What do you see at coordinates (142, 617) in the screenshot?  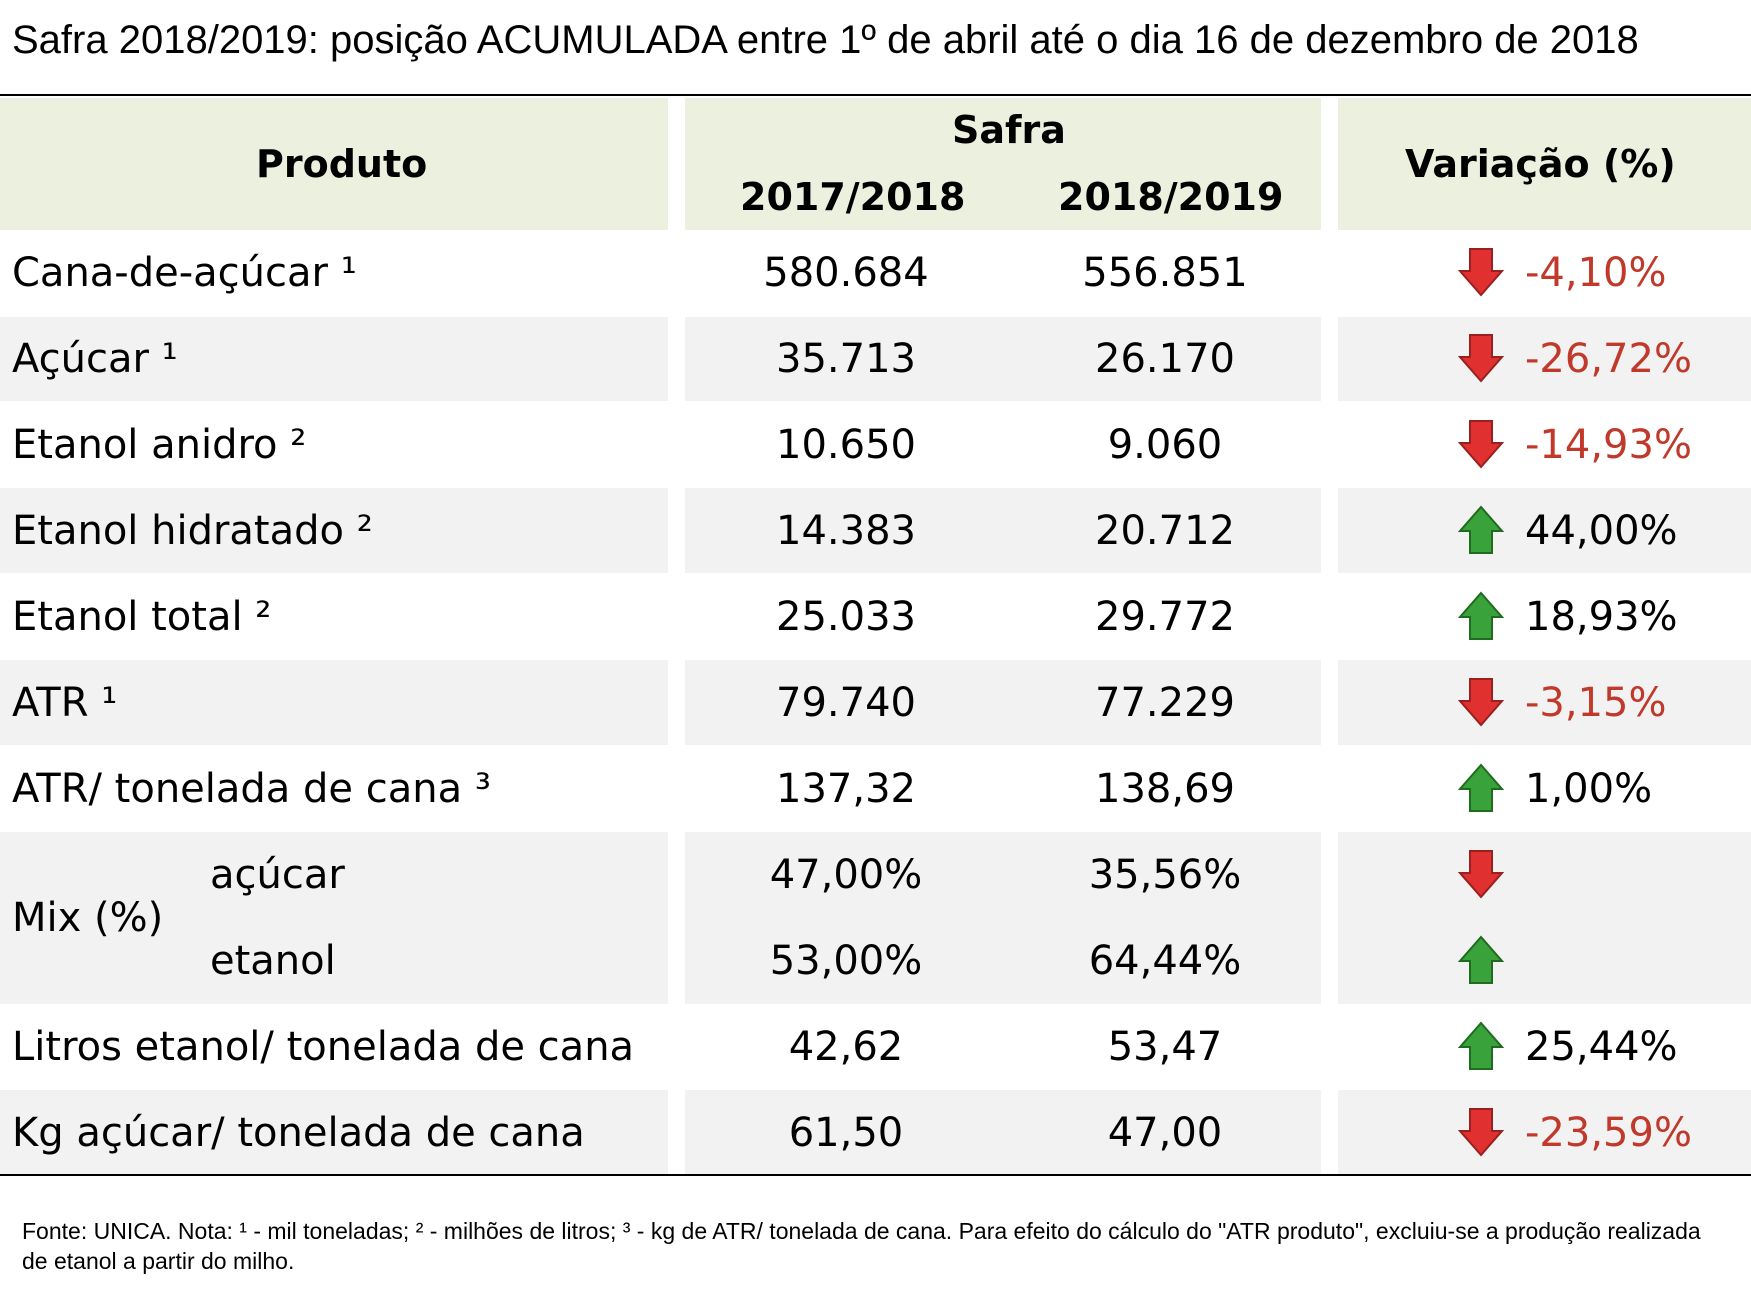 I see `row-label: Etanol total ²` at bounding box center [142, 617].